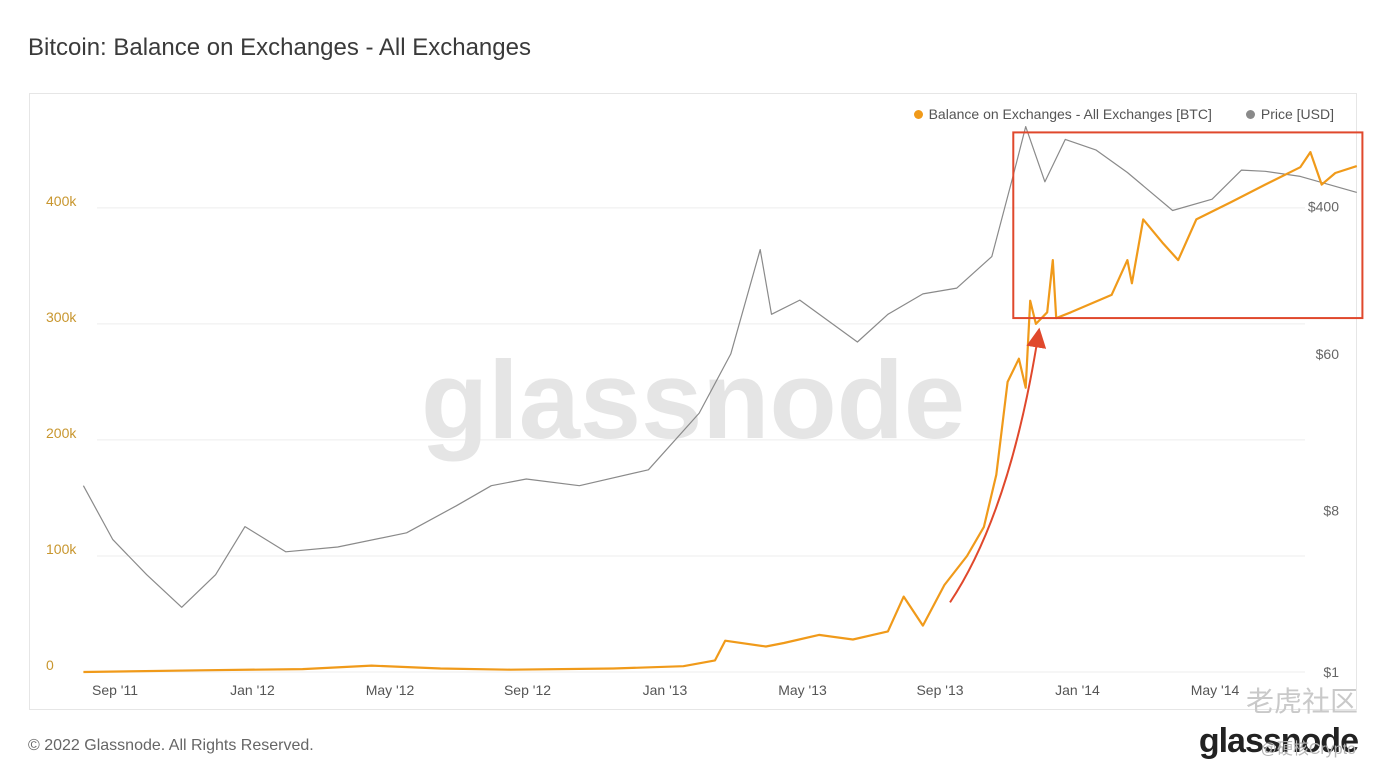 The image size is (1386, 780). What do you see at coordinates (115, 690) in the screenshot?
I see `x-tick: Sep '11` at bounding box center [115, 690].